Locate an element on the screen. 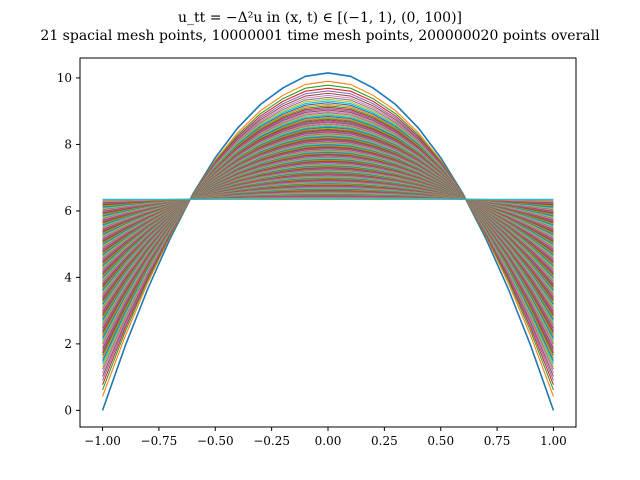 The height and width of the screenshot is (480, 640). y-axis: 0 2 4 6 8 10 is located at coordinates (68, 244).